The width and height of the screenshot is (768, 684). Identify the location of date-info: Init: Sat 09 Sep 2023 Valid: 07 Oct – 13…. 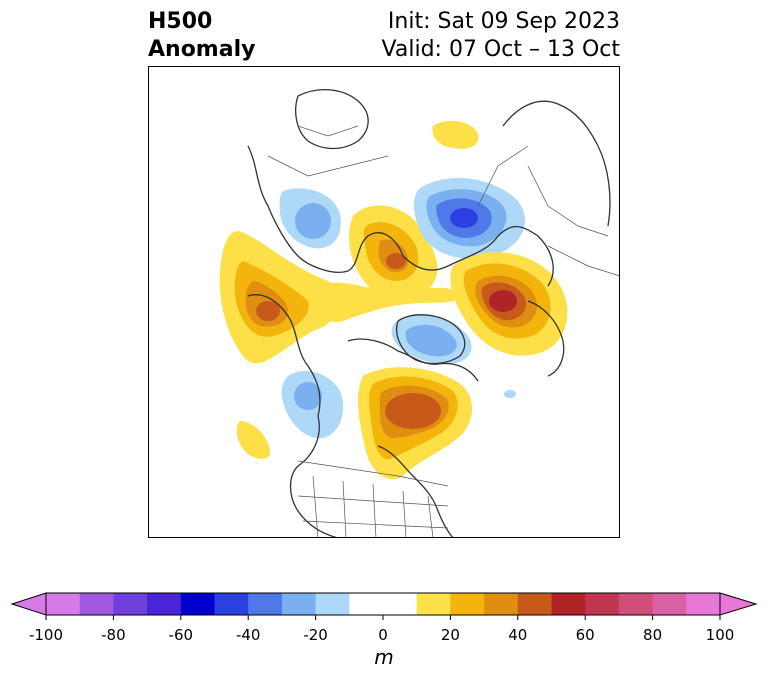
(501, 36).